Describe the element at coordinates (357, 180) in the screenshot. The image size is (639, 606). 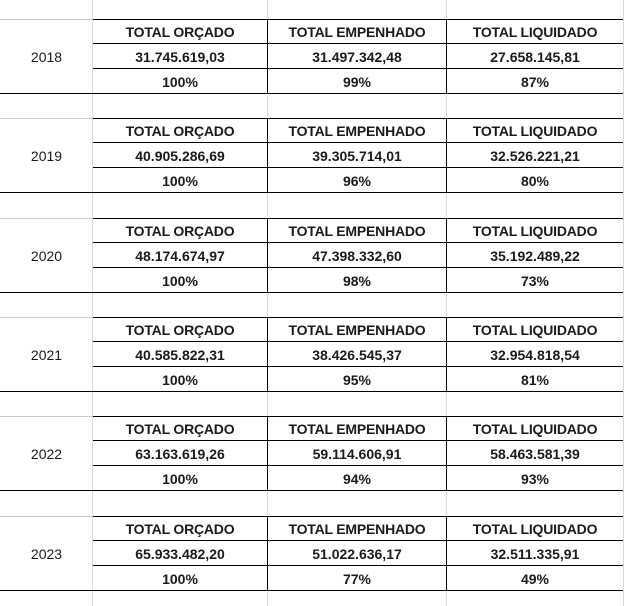
I see `percent-total-empenhado: 96%` at that location.